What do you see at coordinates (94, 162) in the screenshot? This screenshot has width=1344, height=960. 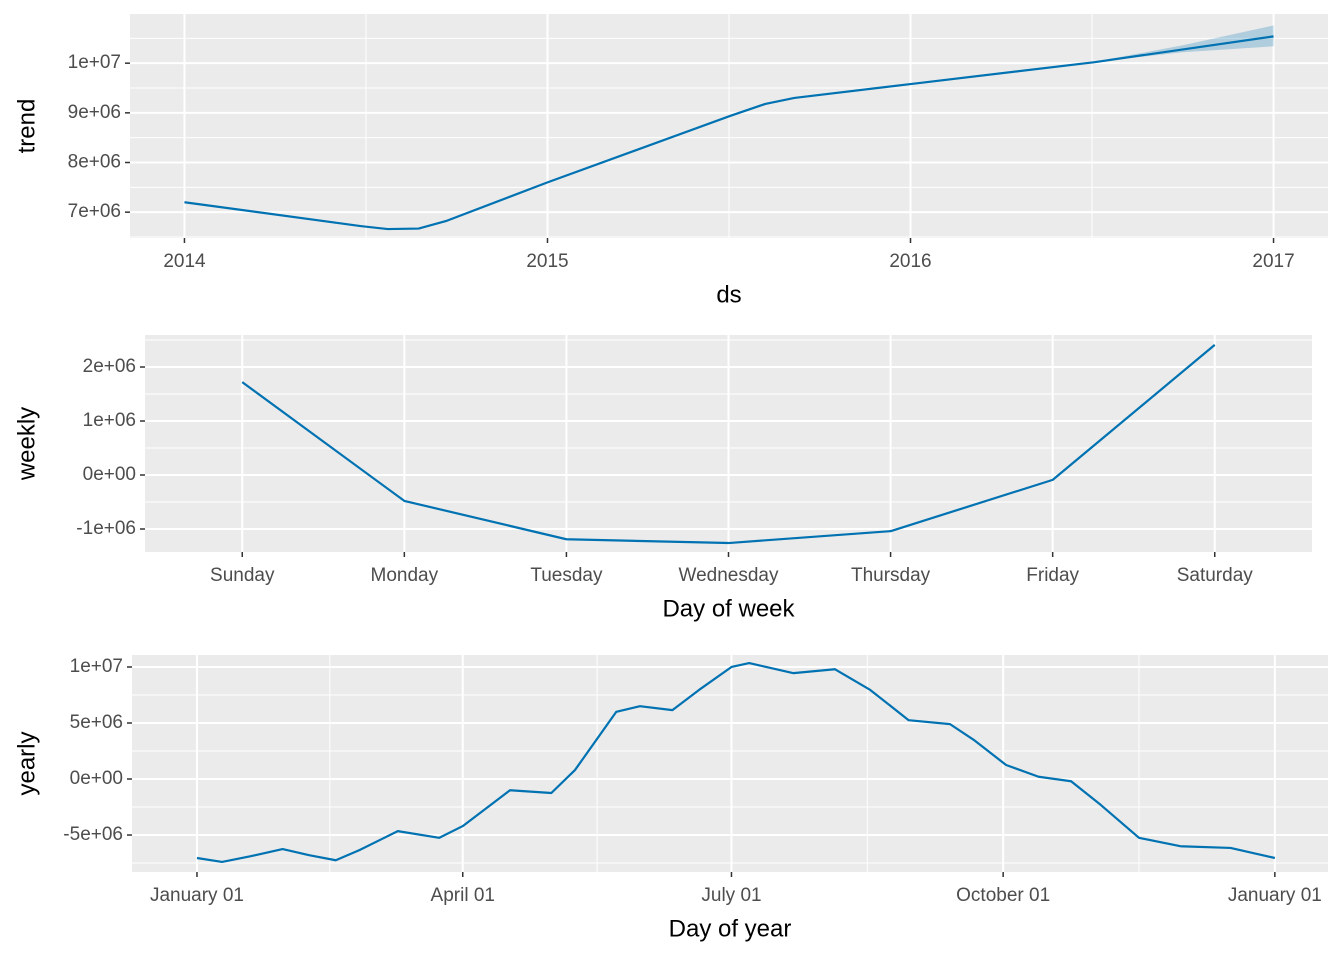 I see `y-tick-label: 8e+06` at bounding box center [94, 162].